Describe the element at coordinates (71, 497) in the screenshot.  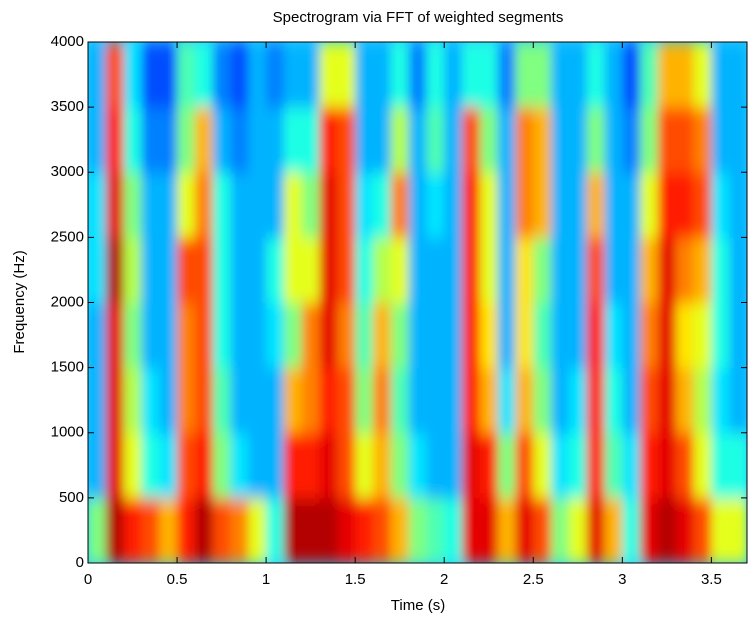
I see `y-tick-label: 500` at that location.